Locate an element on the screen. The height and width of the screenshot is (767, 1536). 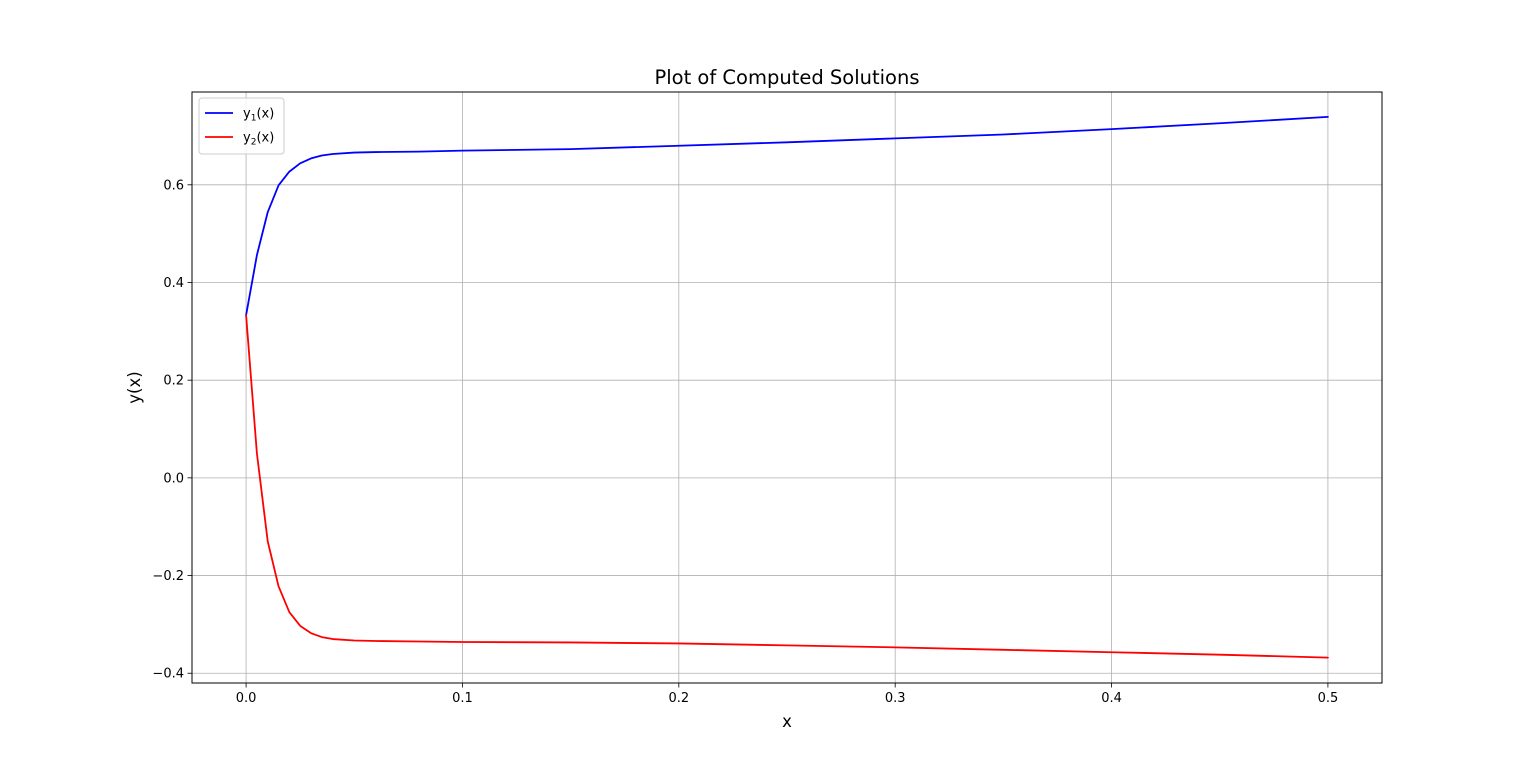
x-tick-label: 0.0 is located at coordinates (246, 698).